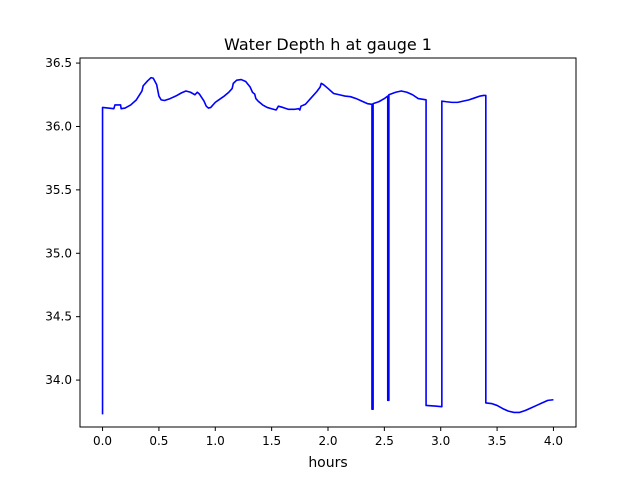  Describe the element at coordinates (327, 441) in the screenshot. I see `x-tick-label: 2.0` at that location.